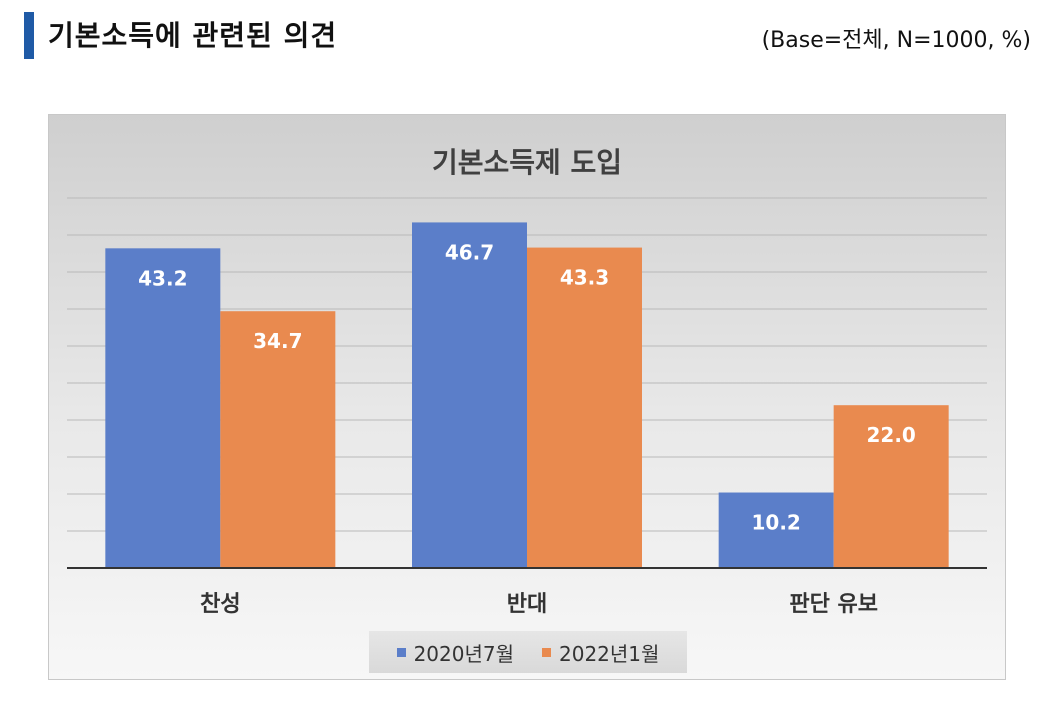 Image resolution: width=1047 pixels, height=702 pixels. Describe the element at coordinates (29, 35) in the screenshot. I see `header-accent-bar` at that location.